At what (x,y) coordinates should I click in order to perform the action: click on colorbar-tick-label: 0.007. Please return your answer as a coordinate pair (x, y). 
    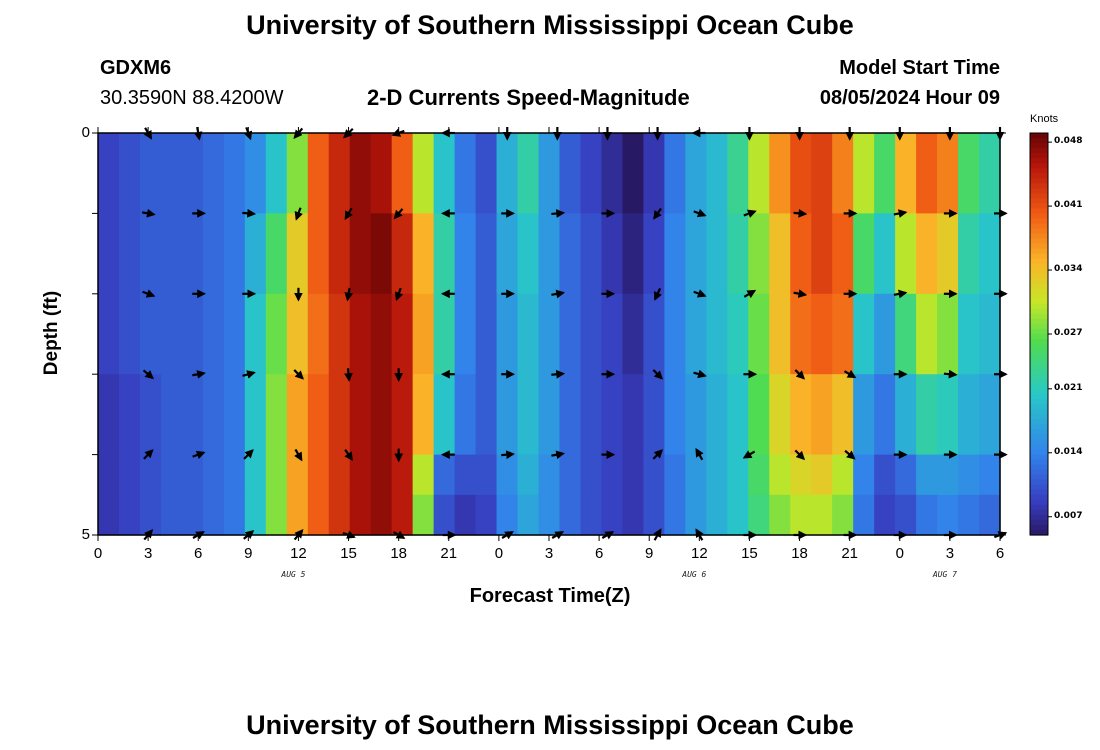
    Looking at the image, I should click on (1068, 515).